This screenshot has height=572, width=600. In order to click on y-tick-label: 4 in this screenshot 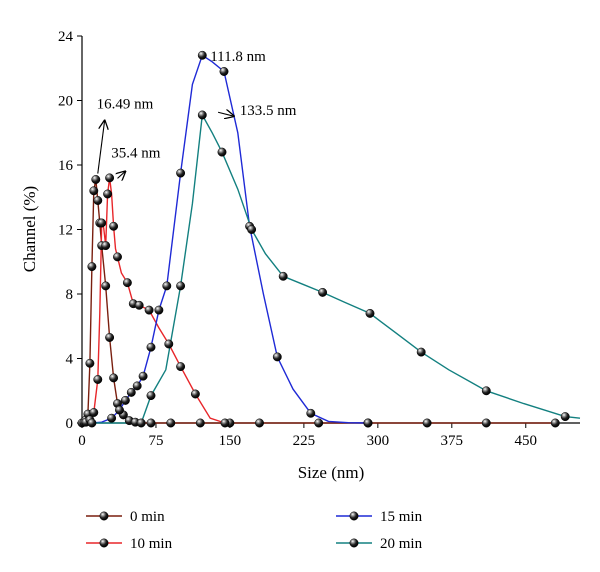, I will do `click(70, 360)`.